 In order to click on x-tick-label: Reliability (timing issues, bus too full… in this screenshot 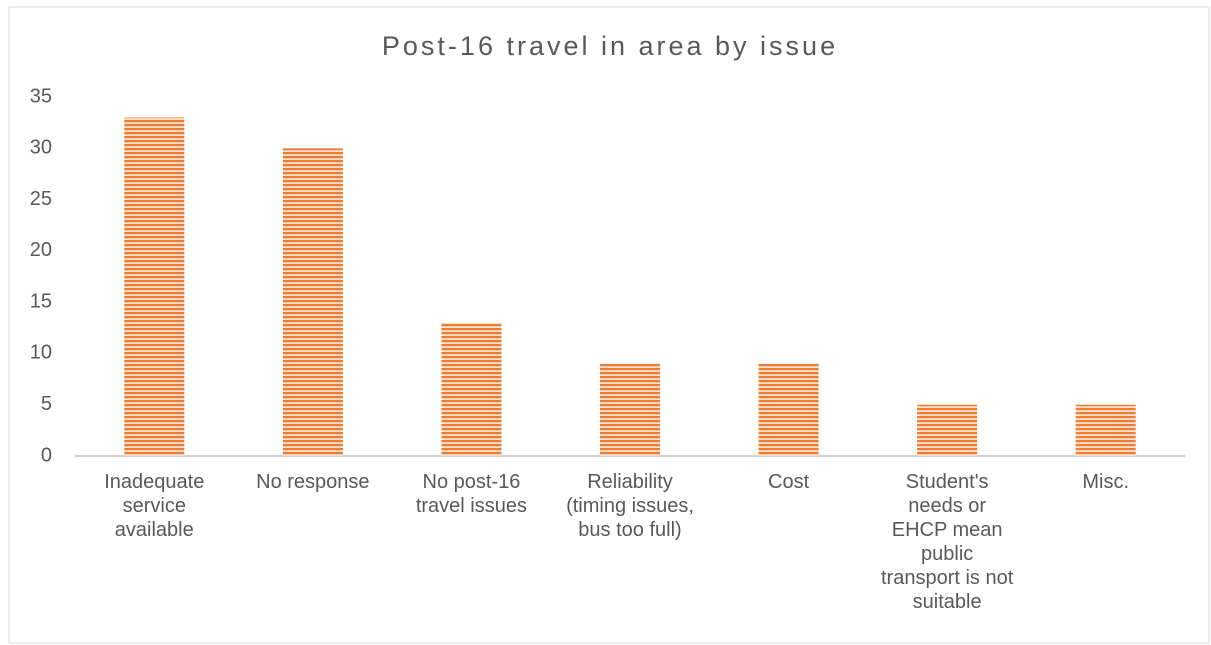, I will do `click(630, 506)`.